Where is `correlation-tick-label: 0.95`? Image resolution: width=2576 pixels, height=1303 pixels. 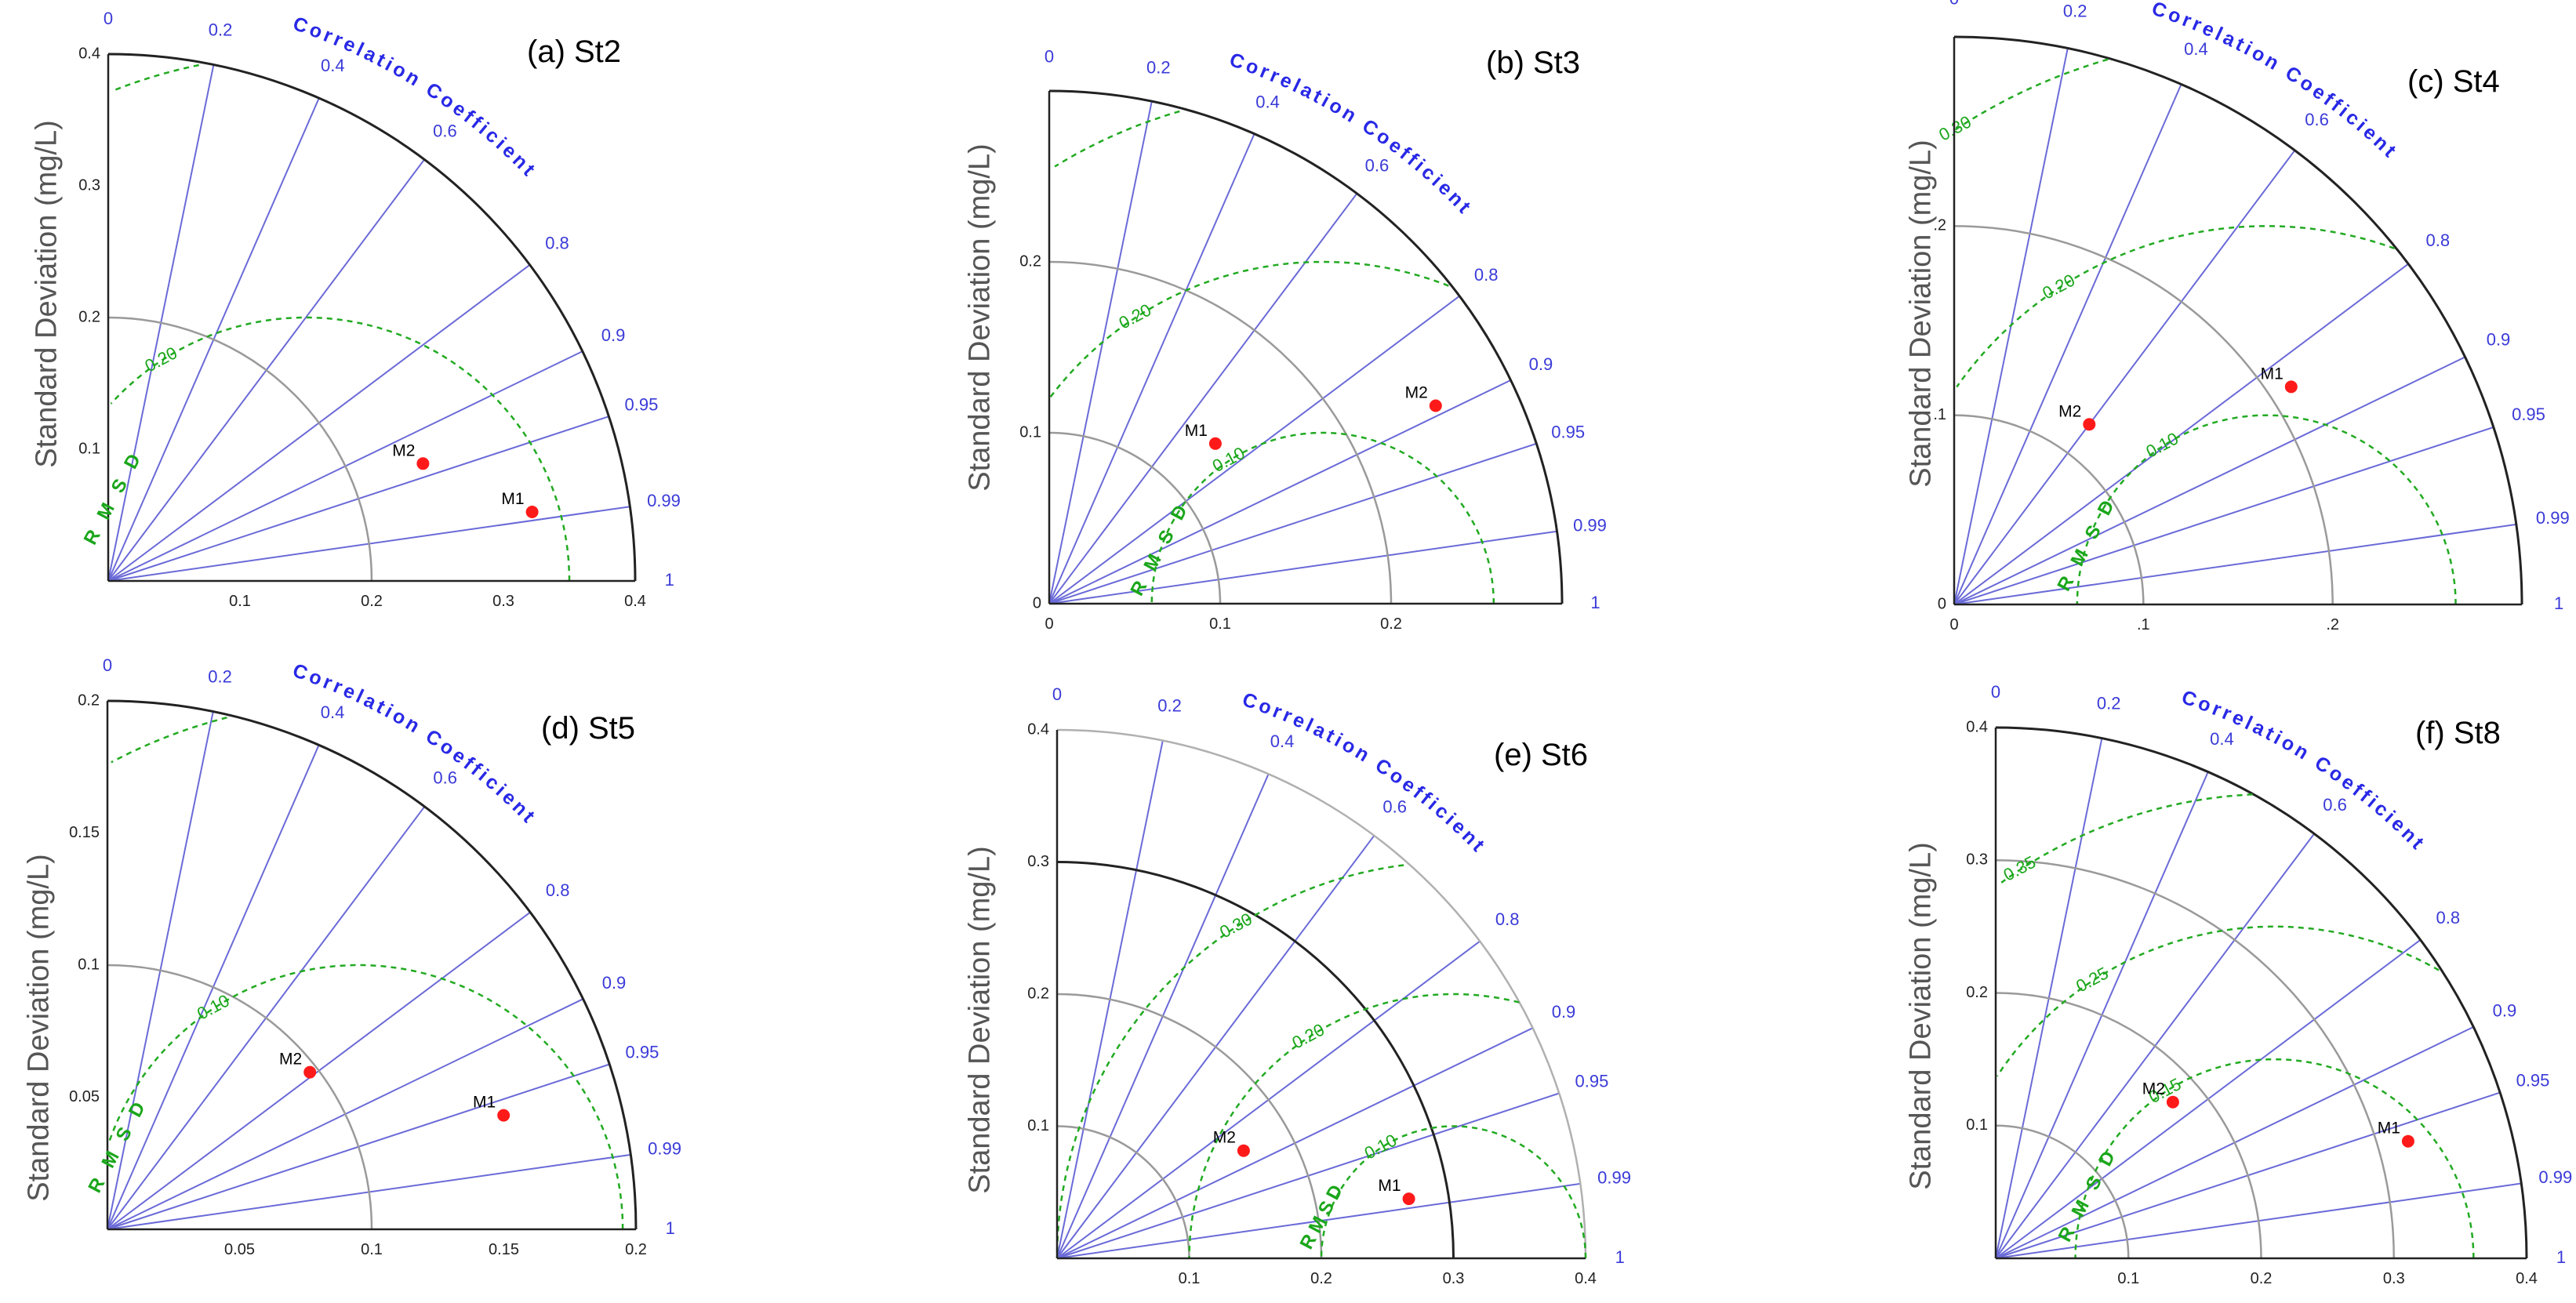 correlation-tick-label: 0.95 is located at coordinates (641, 404).